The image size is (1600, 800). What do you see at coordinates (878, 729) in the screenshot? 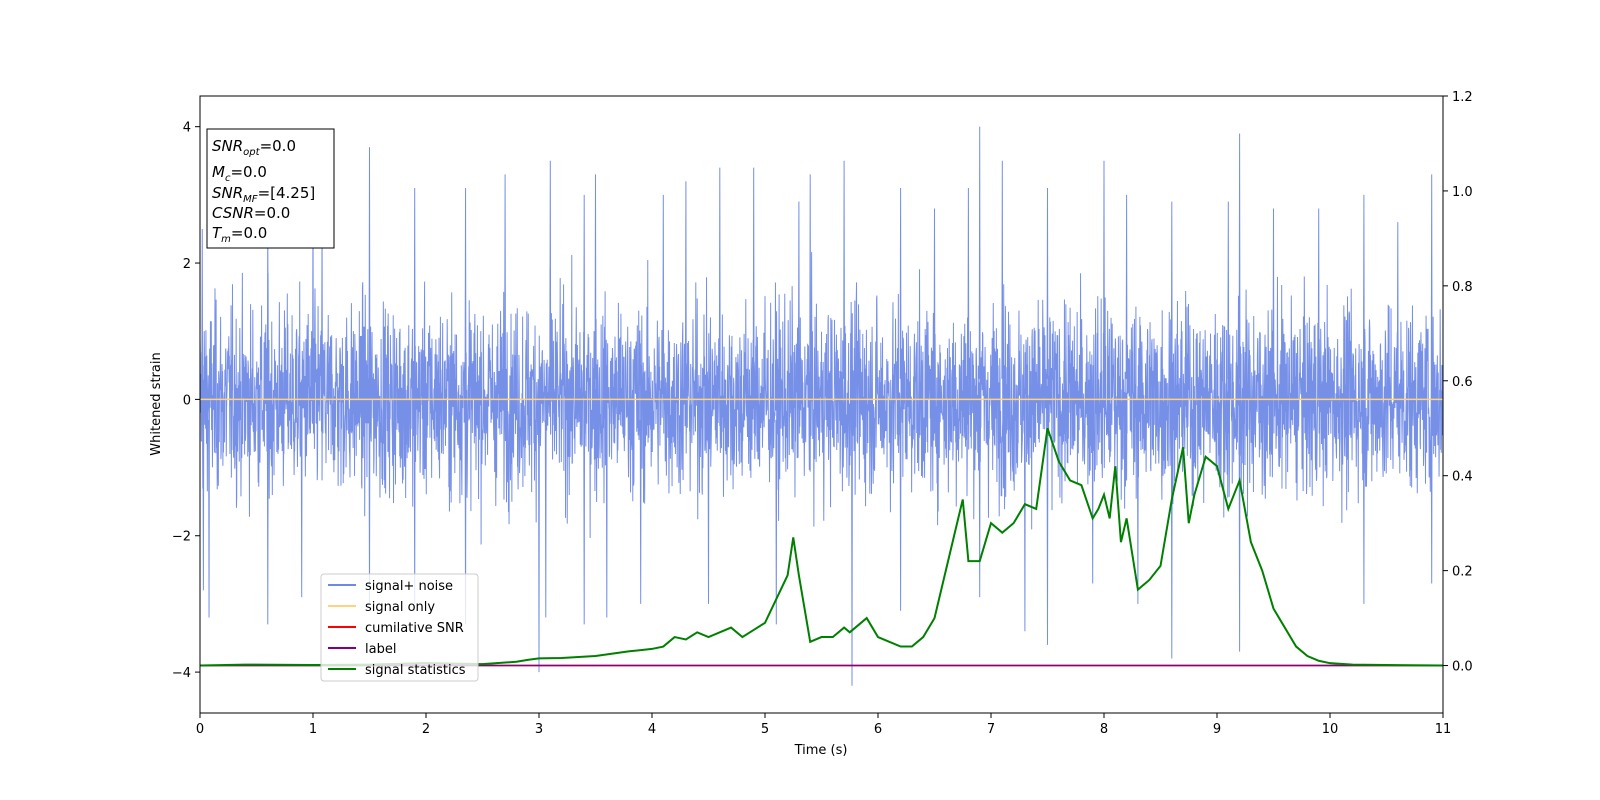
I see `x-tick-label: 6` at bounding box center [878, 729].